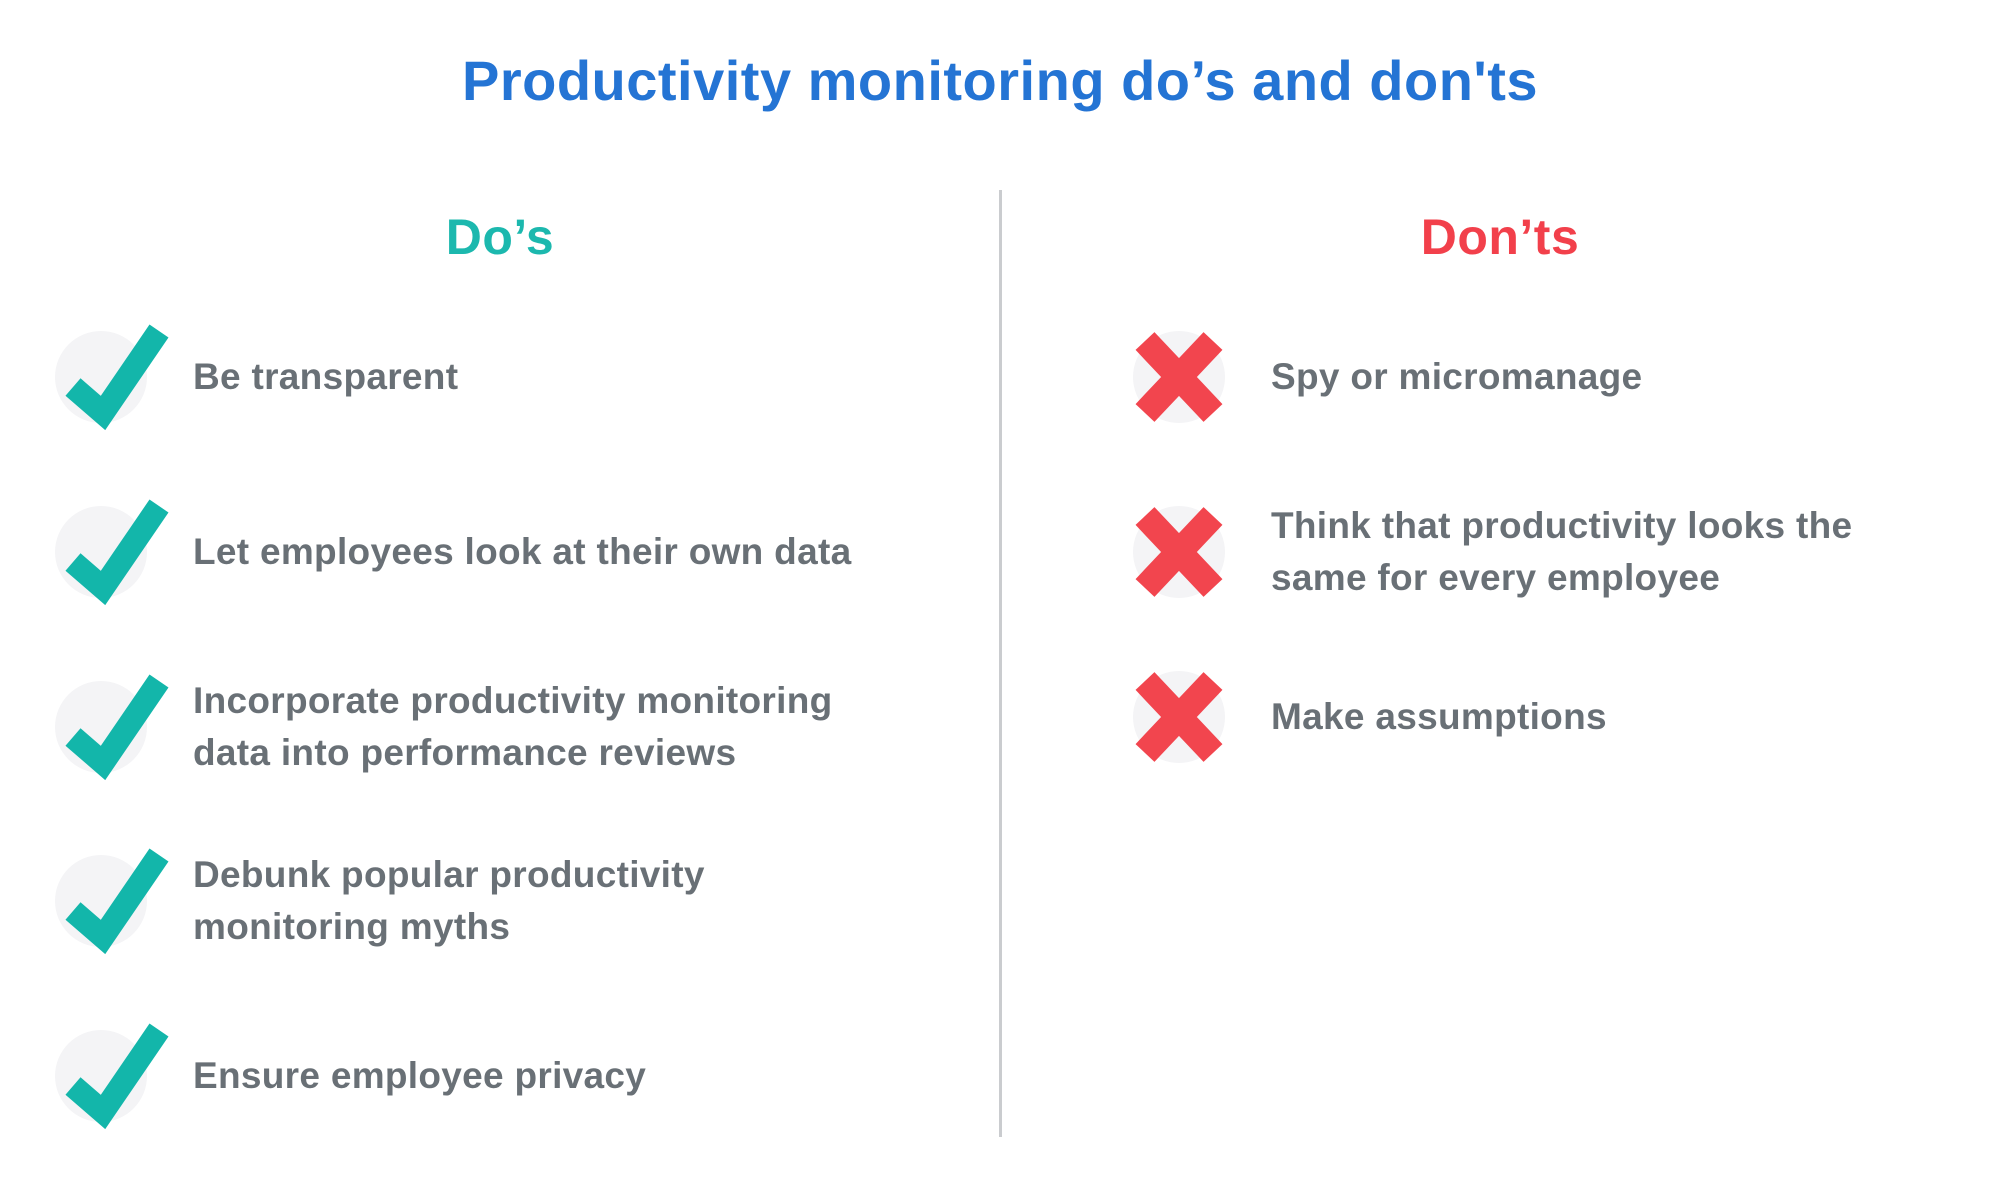 This screenshot has height=1196, width=2000. Describe the element at coordinates (1000, 80) in the screenshot. I see `page-title: Productivity monitoring do’s and don'ts` at that location.